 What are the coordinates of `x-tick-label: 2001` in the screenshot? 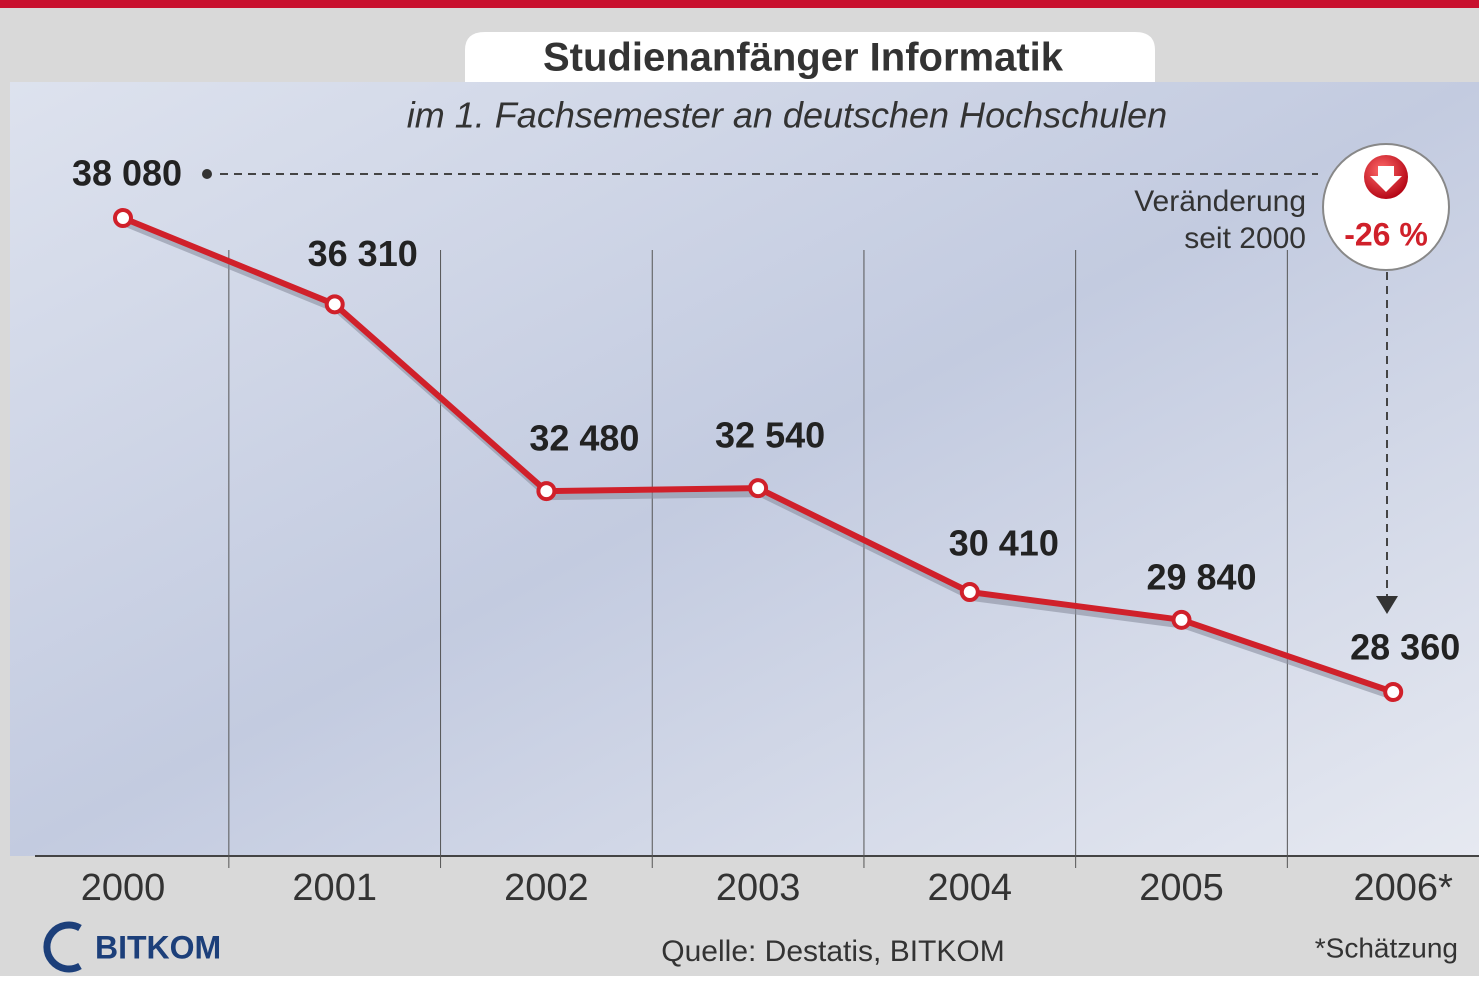 It's located at (334, 888).